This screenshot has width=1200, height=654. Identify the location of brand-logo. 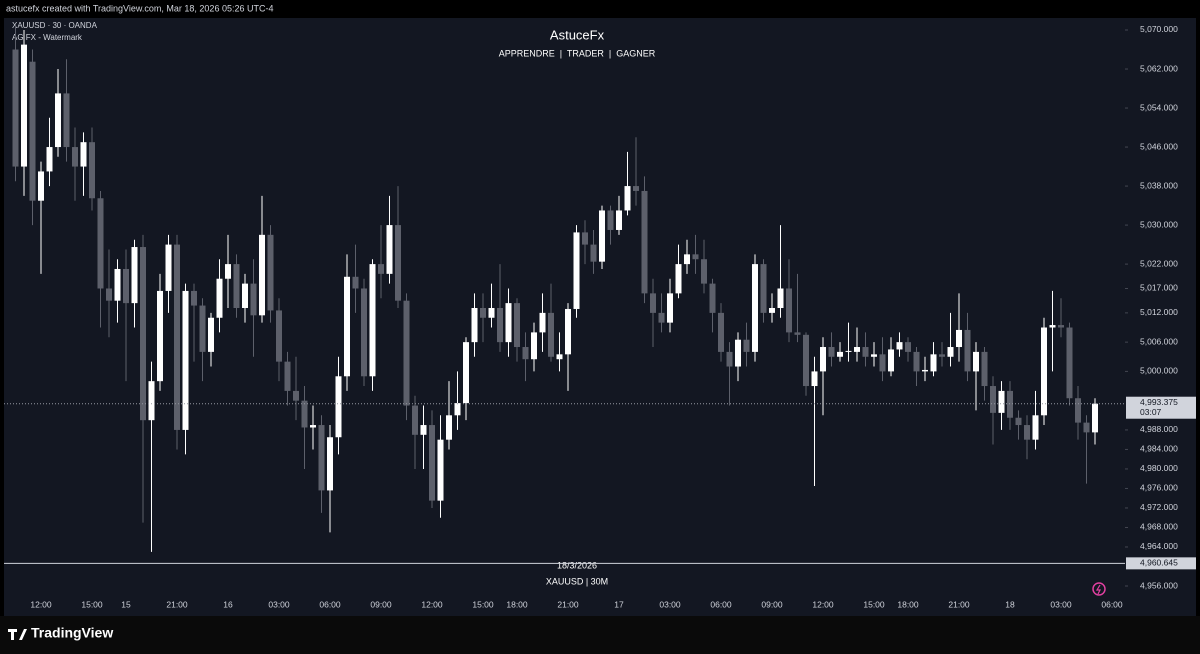
(17, 634).